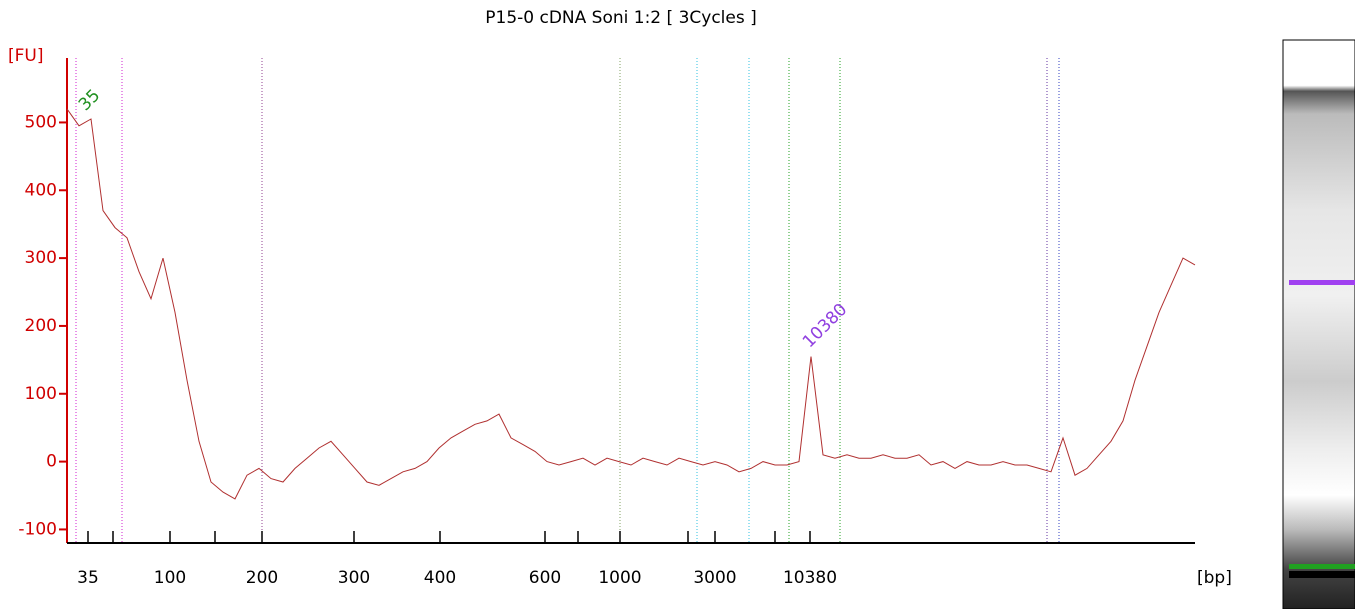 The height and width of the screenshot is (609, 1355). Describe the element at coordinates (41, 326) in the screenshot. I see `y-tick-label: 200` at that location.